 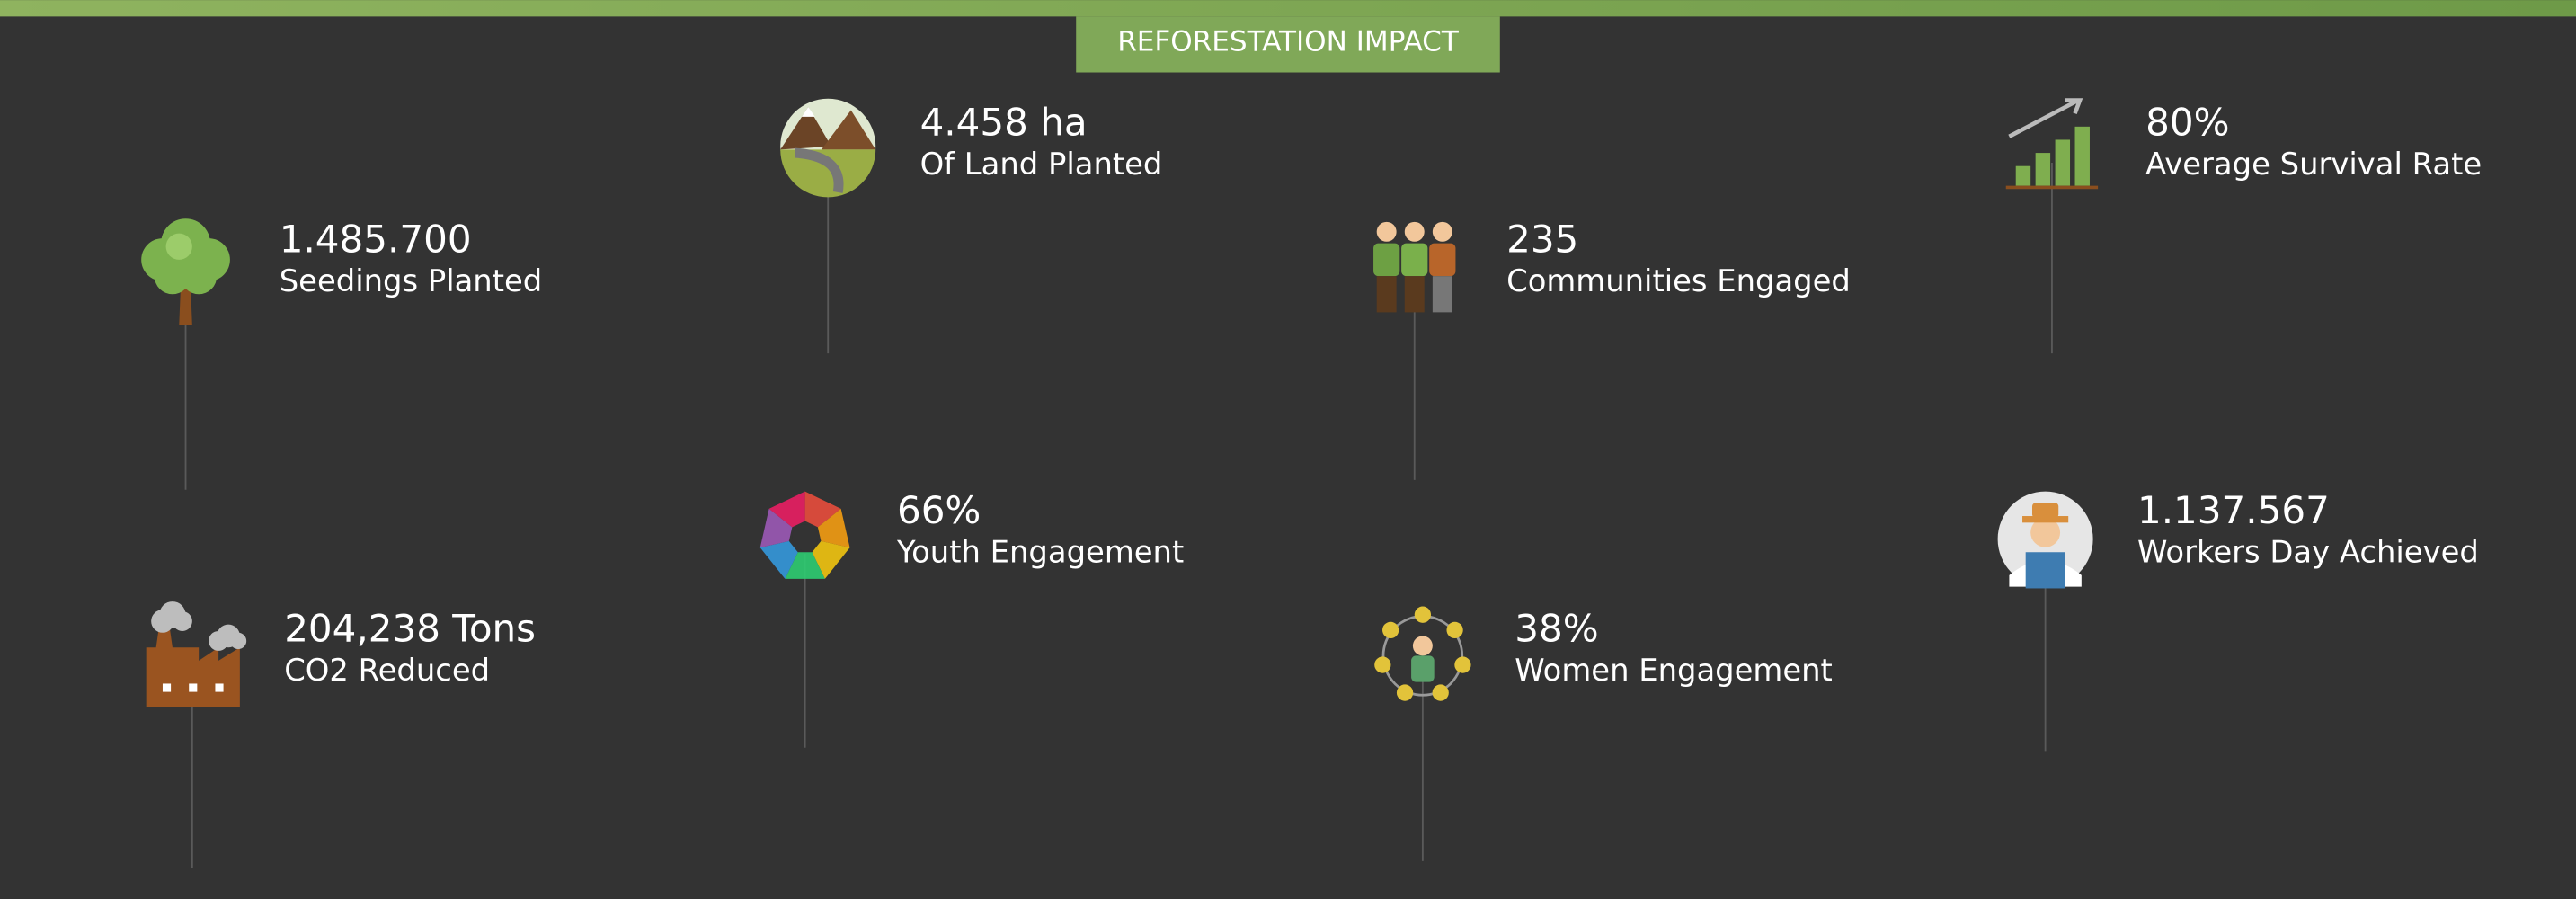 What do you see at coordinates (2045, 570) in the screenshot?
I see `overalls` at bounding box center [2045, 570].